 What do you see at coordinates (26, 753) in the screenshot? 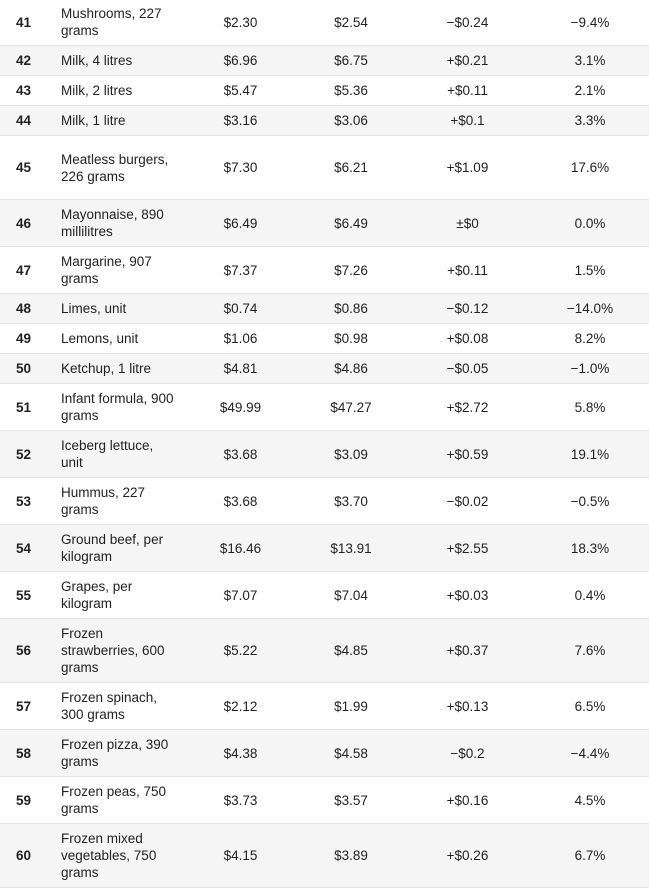
I see `row-rank: 58` at bounding box center [26, 753].